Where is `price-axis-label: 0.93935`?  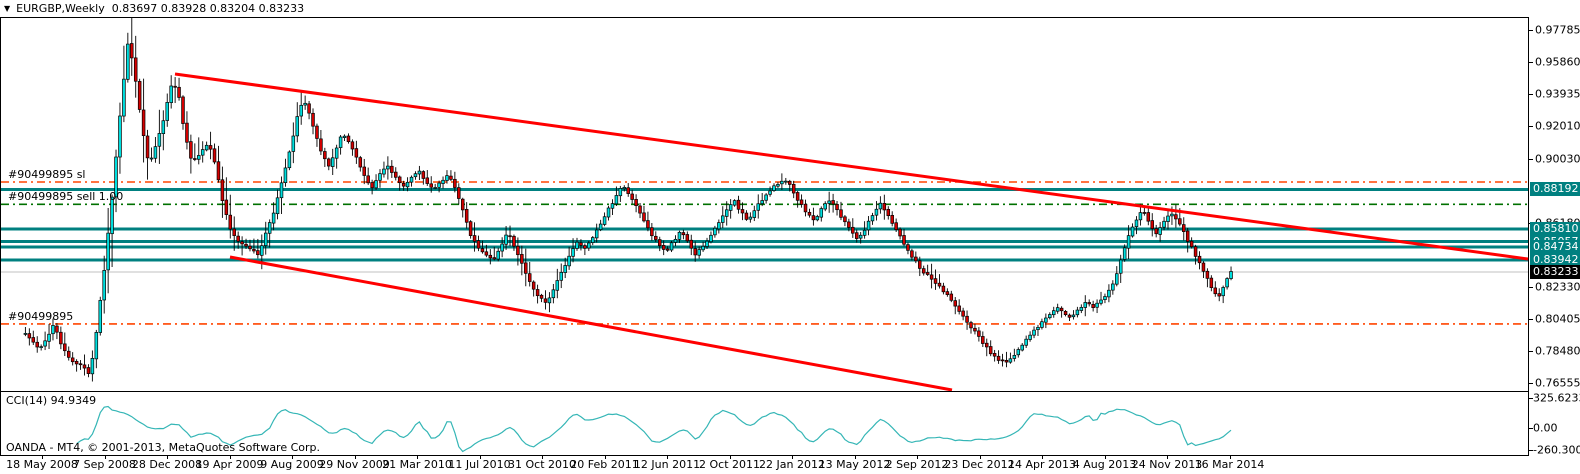 price-axis-label: 0.93935 is located at coordinates (1557, 94).